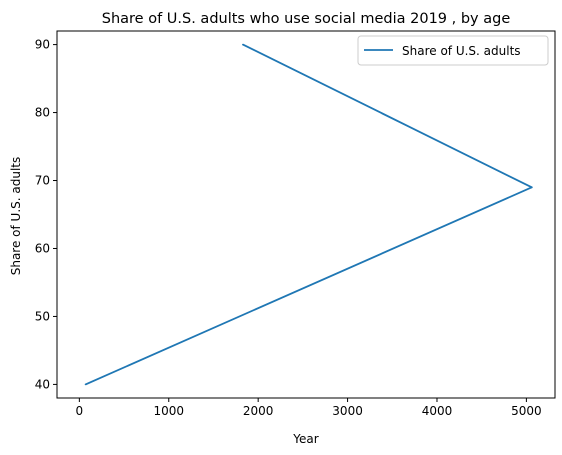  Describe the element at coordinates (305, 439) in the screenshot. I see `x-axis-label: Year` at that location.